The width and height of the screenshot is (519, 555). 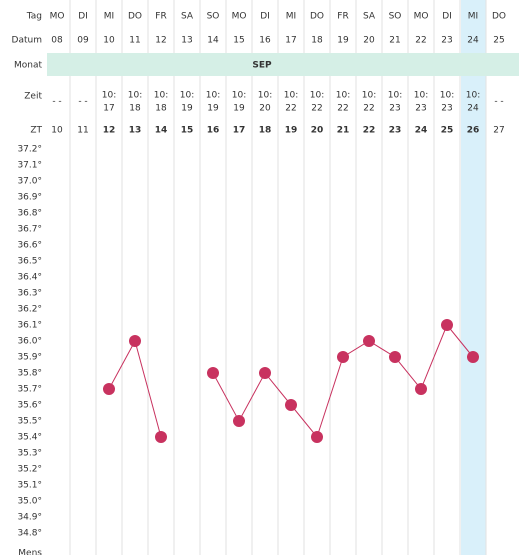 I want to click on y-tick-label: 36.3°, so click(x=29, y=294).